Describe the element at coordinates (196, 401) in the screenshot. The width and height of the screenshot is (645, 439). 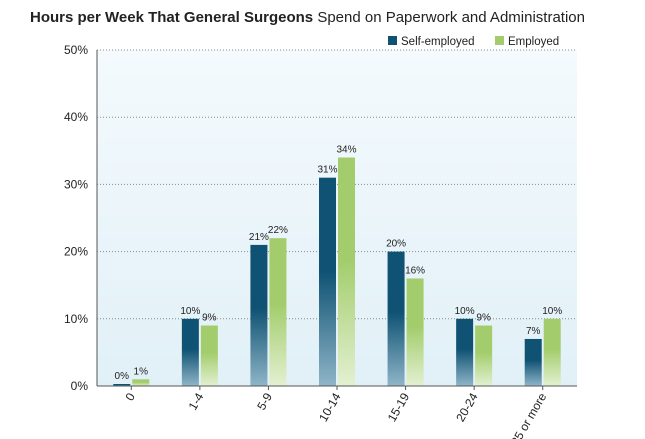
I see `x-tick-label: 1-4` at that location.